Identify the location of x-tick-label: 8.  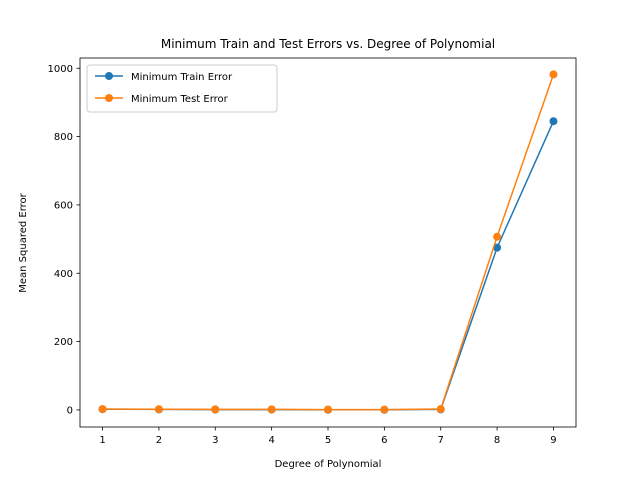
(497, 440).